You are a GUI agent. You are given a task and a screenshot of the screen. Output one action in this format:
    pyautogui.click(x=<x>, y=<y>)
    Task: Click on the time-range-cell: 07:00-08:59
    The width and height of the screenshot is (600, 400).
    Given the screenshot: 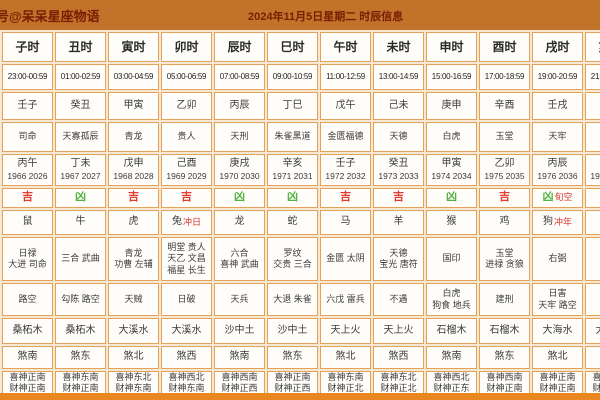 What is the action you would take?
    pyautogui.click(x=239, y=77)
    